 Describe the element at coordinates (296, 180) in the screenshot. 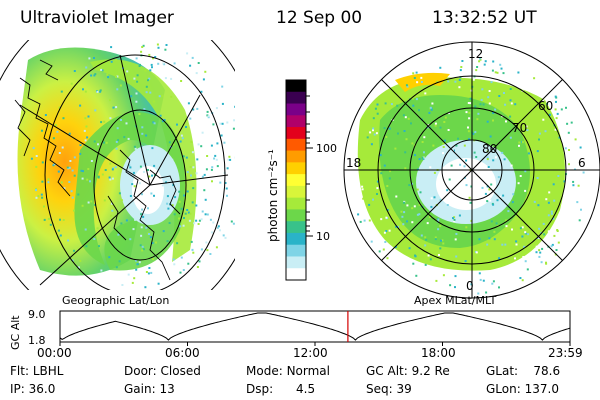

I see `colorbar-frame` at that location.